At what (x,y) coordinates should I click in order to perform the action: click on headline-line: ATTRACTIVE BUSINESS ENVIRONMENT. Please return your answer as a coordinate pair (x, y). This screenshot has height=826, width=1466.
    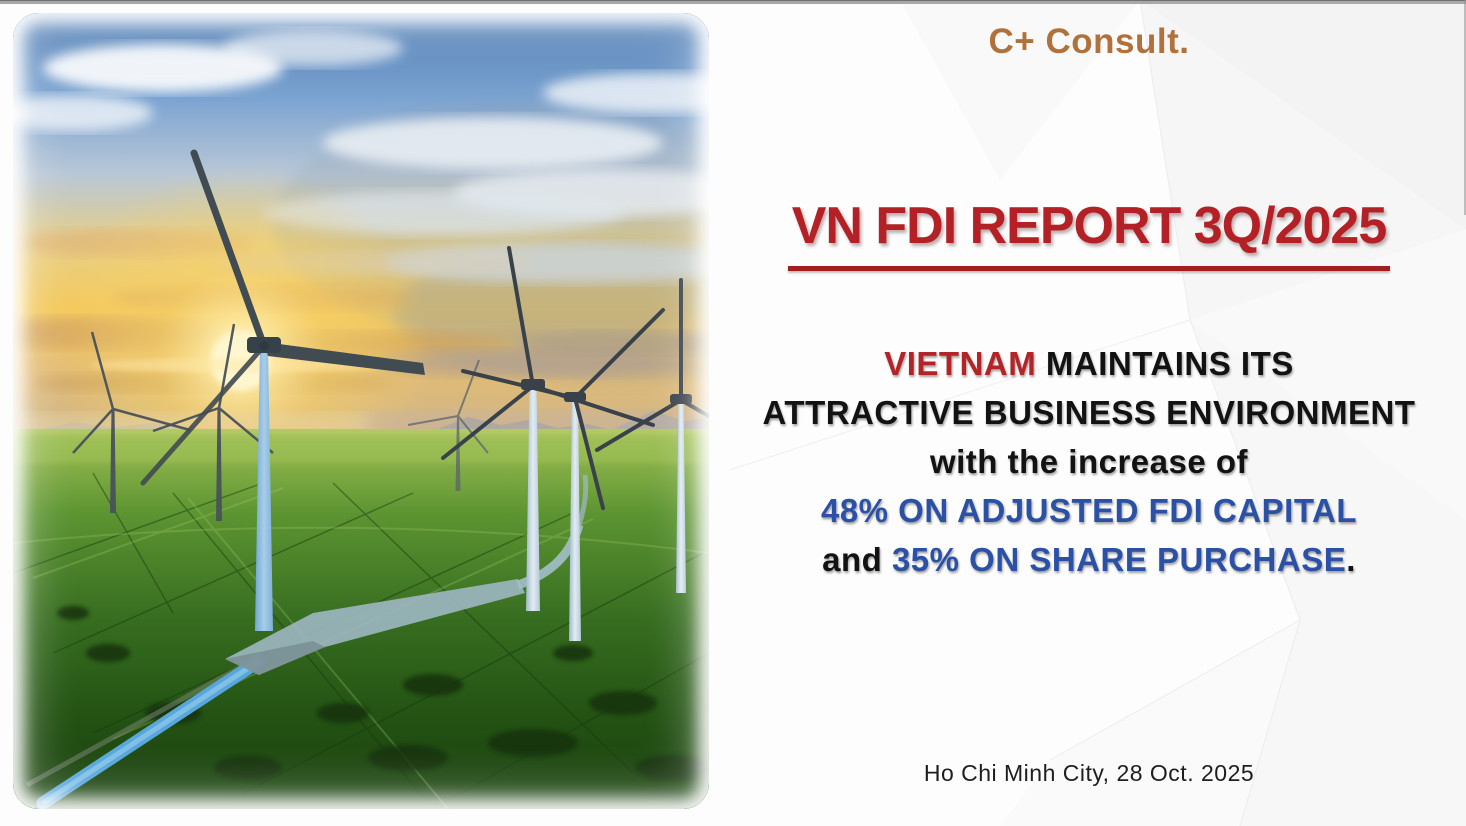
    Looking at the image, I should click on (1089, 412).